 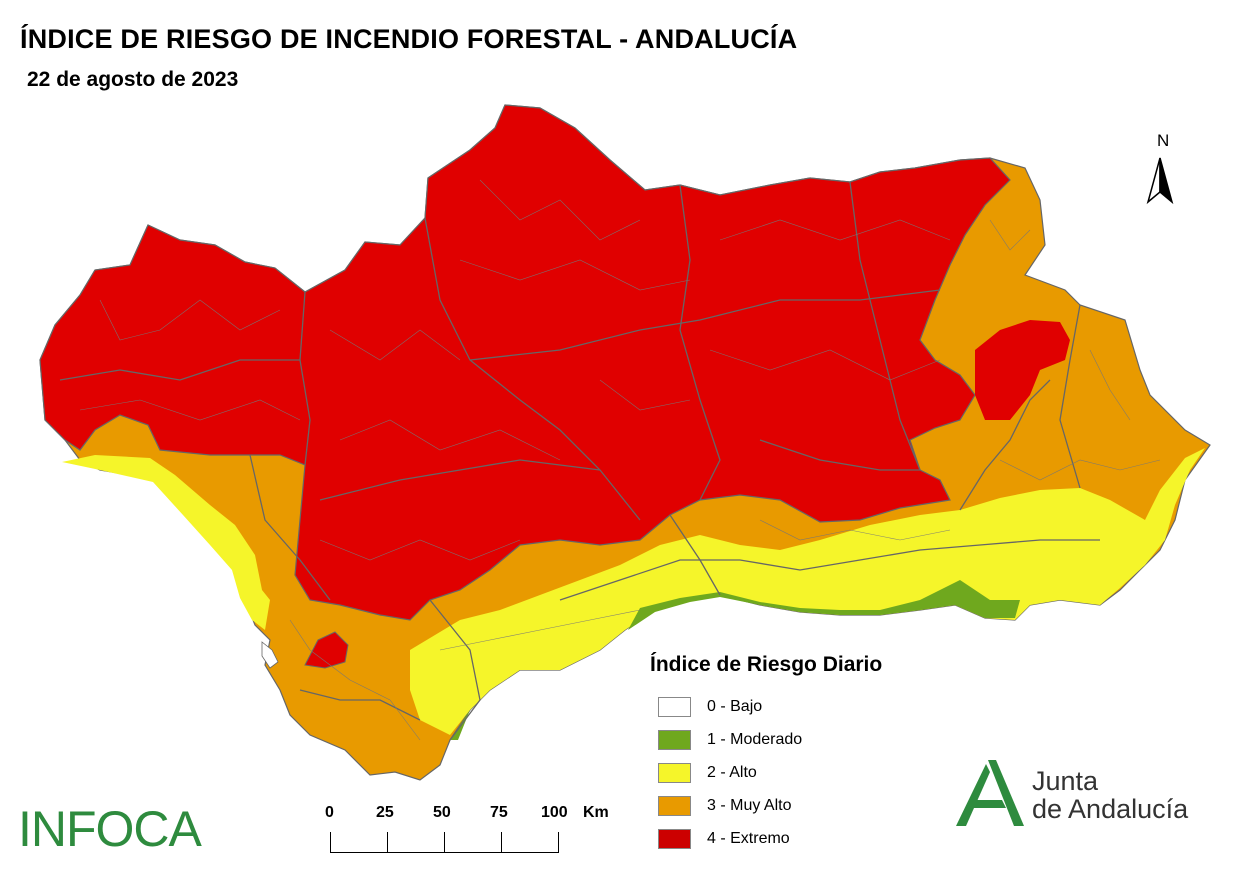 I want to click on legend-item-muy-alto: 3 - Muy Alto, so click(x=795, y=812).